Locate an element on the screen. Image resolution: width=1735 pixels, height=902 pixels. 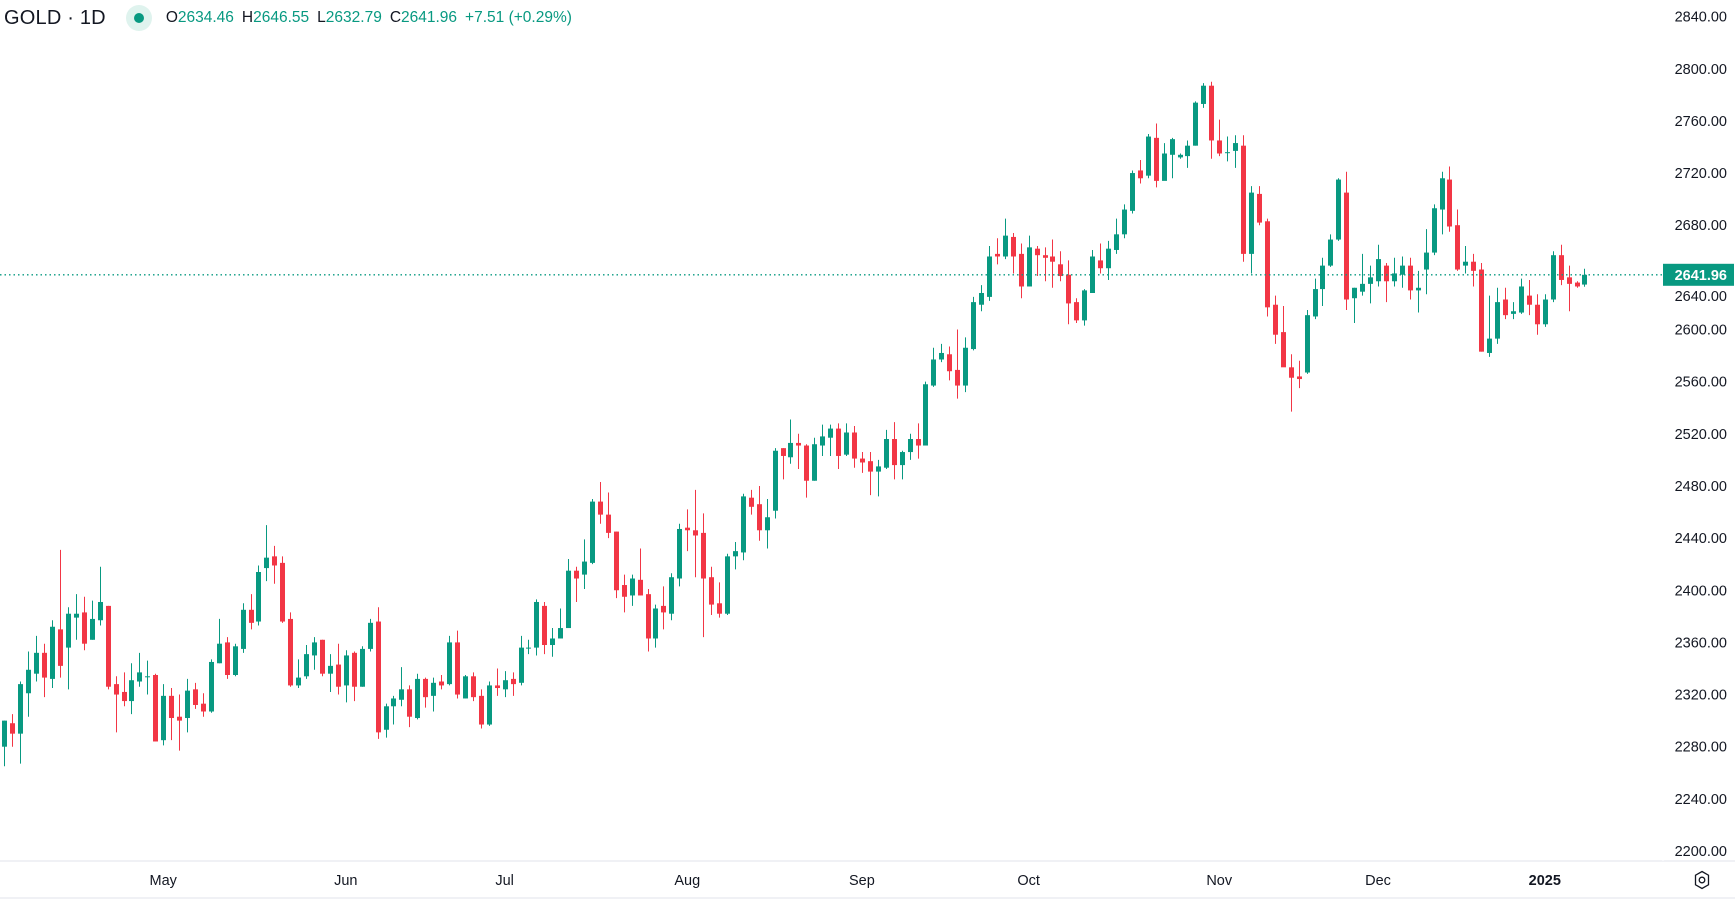
time-tick-label: Jun is located at coordinates (345, 881).